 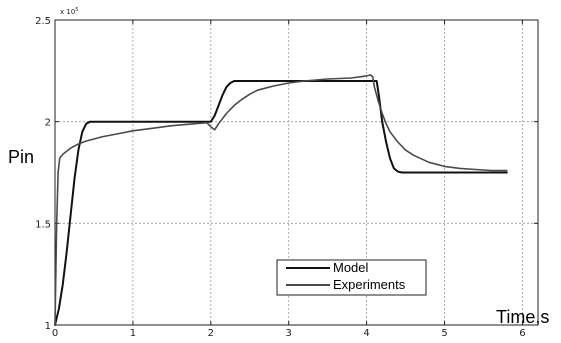 What do you see at coordinates (522, 333) in the screenshot?
I see `x-tick-label: 6` at bounding box center [522, 333].